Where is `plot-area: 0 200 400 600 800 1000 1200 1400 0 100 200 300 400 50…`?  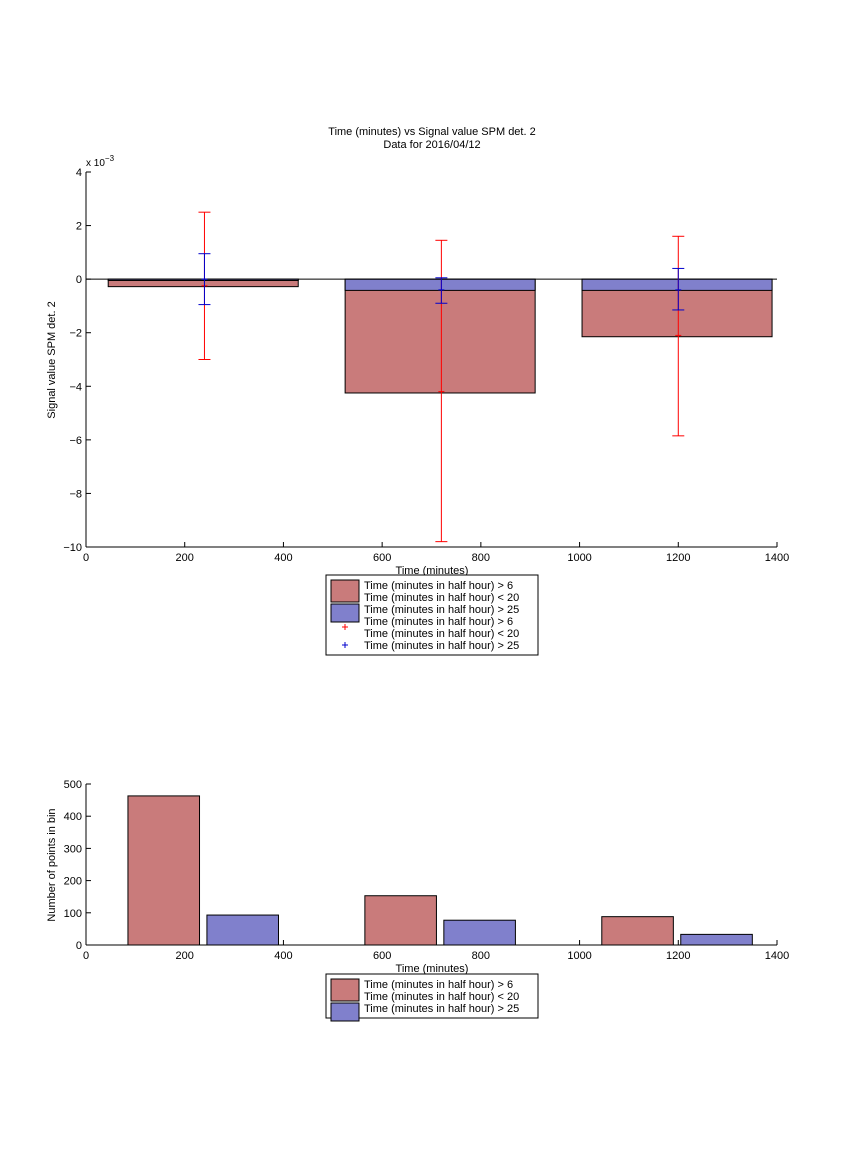 plot-area: 0 200 400 600 800 1000 1200 1400 0 100 200 300 400 50… is located at coordinates (427, 870).